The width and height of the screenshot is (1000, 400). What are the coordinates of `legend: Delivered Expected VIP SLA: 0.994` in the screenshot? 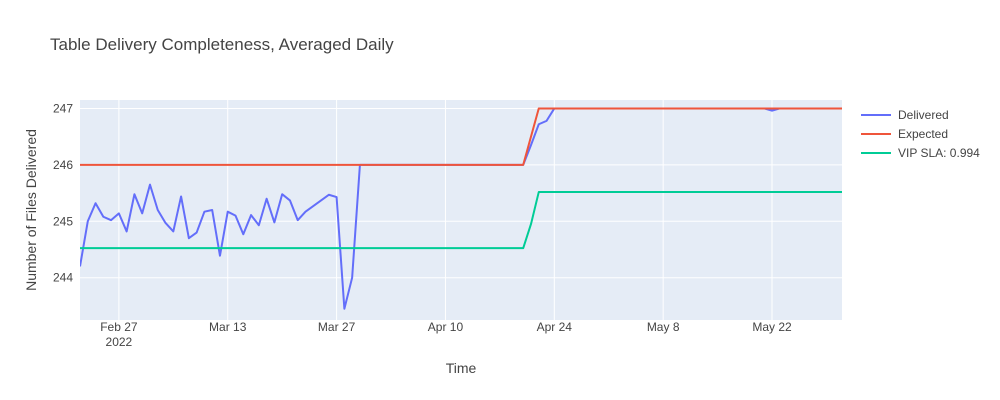 It's located at (920, 134).